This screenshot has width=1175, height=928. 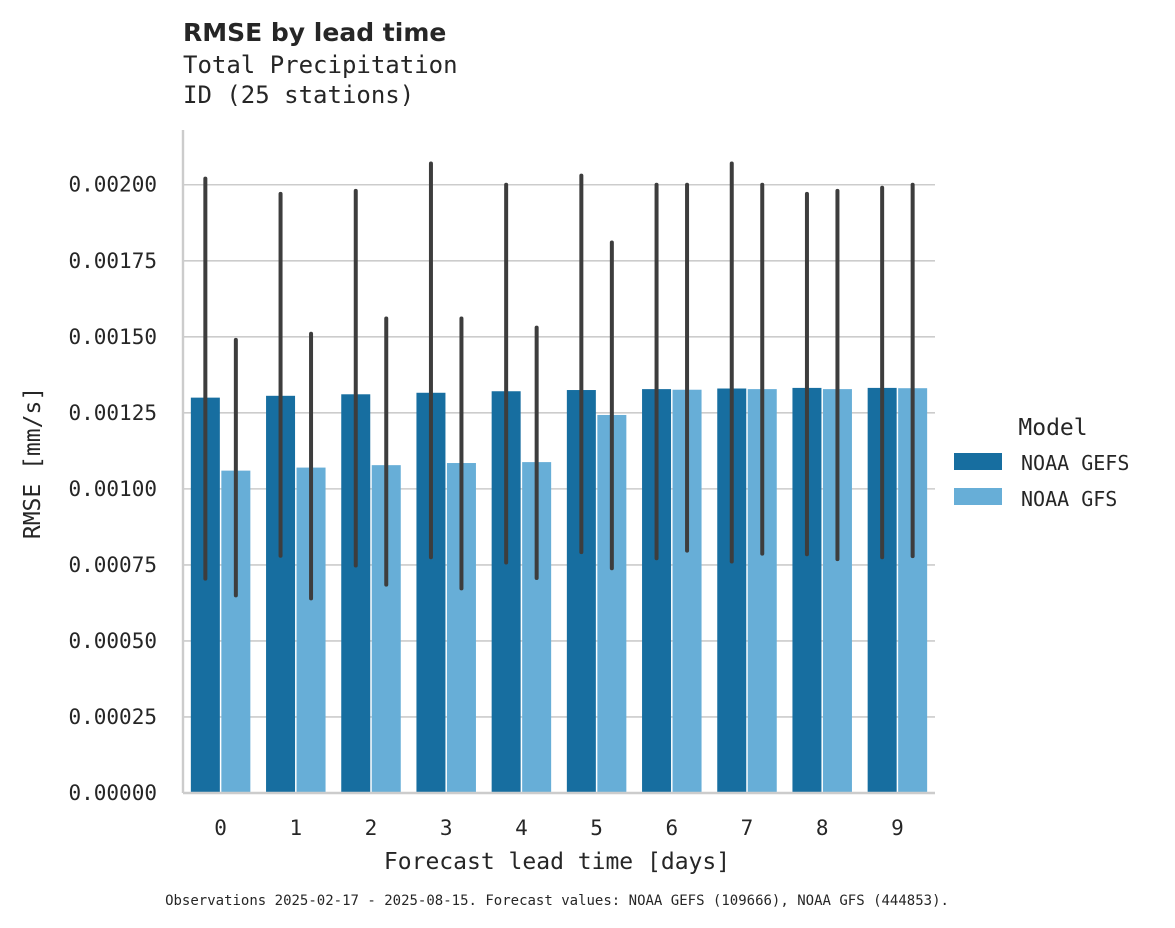 I want to click on x-tick-label: 3, so click(x=446, y=828).